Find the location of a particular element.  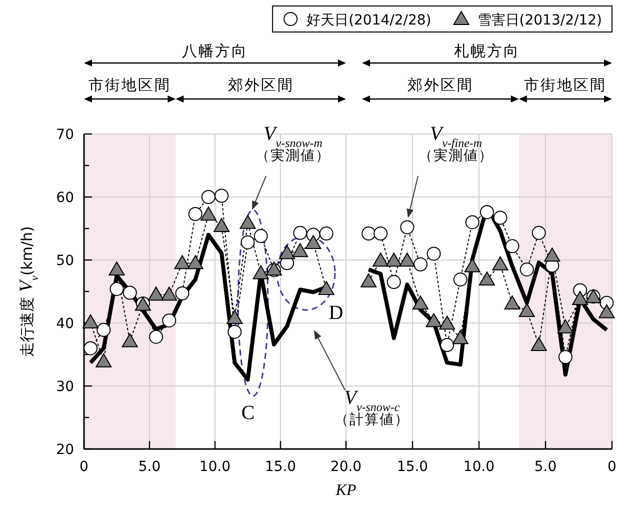

y-tick-label: 70 is located at coordinates (65, 135).